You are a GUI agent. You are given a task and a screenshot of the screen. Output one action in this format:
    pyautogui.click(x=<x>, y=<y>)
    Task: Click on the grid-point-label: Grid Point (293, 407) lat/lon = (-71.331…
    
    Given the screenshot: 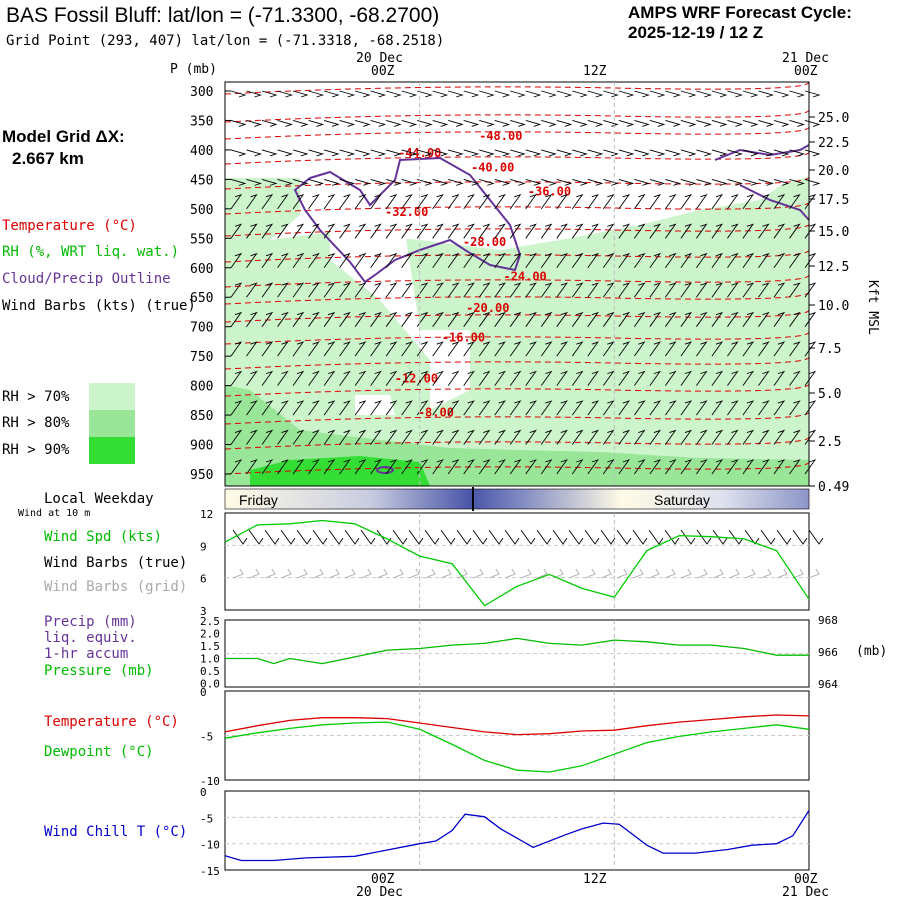 What is the action you would take?
    pyautogui.click(x=225, y=41)
    